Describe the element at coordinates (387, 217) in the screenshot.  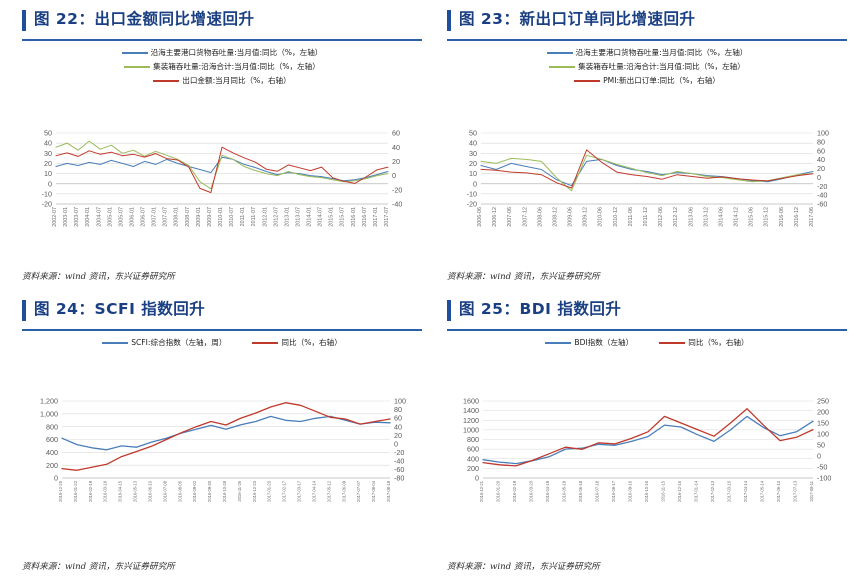
I see `svg-text: 2017-07` at that location.